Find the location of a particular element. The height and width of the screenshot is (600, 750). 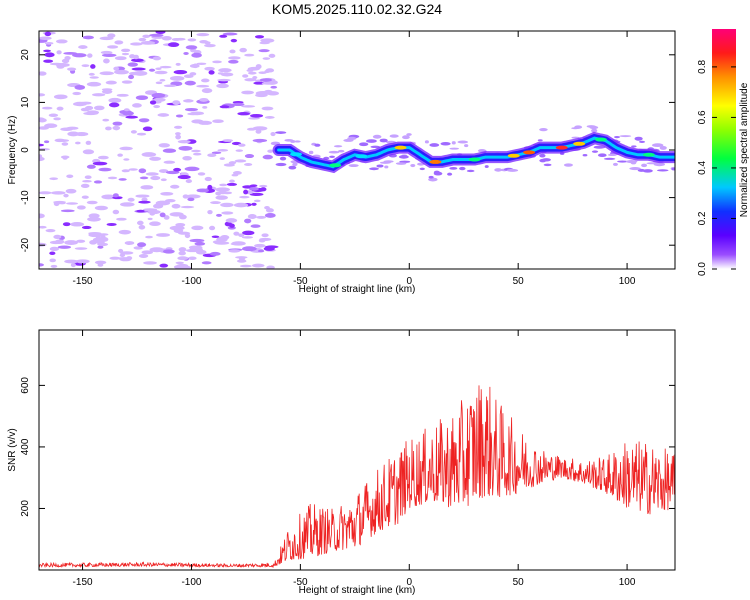

spectrogram-xtick-label: -150 is located at coordinates (83, 281).